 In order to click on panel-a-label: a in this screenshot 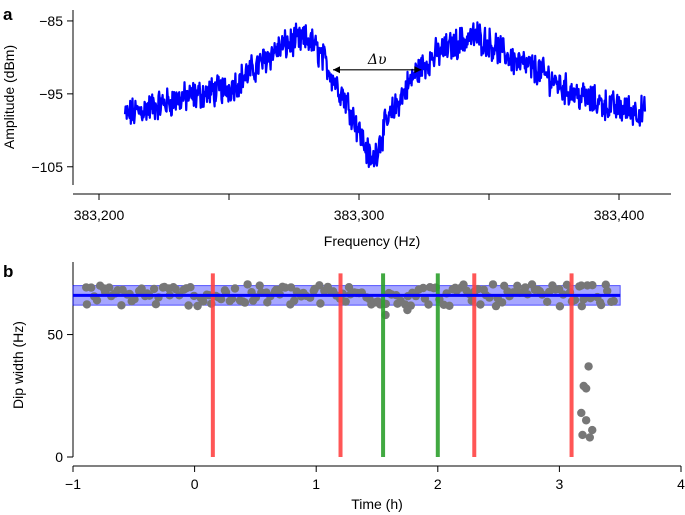, I will do `click(8, 14)`.